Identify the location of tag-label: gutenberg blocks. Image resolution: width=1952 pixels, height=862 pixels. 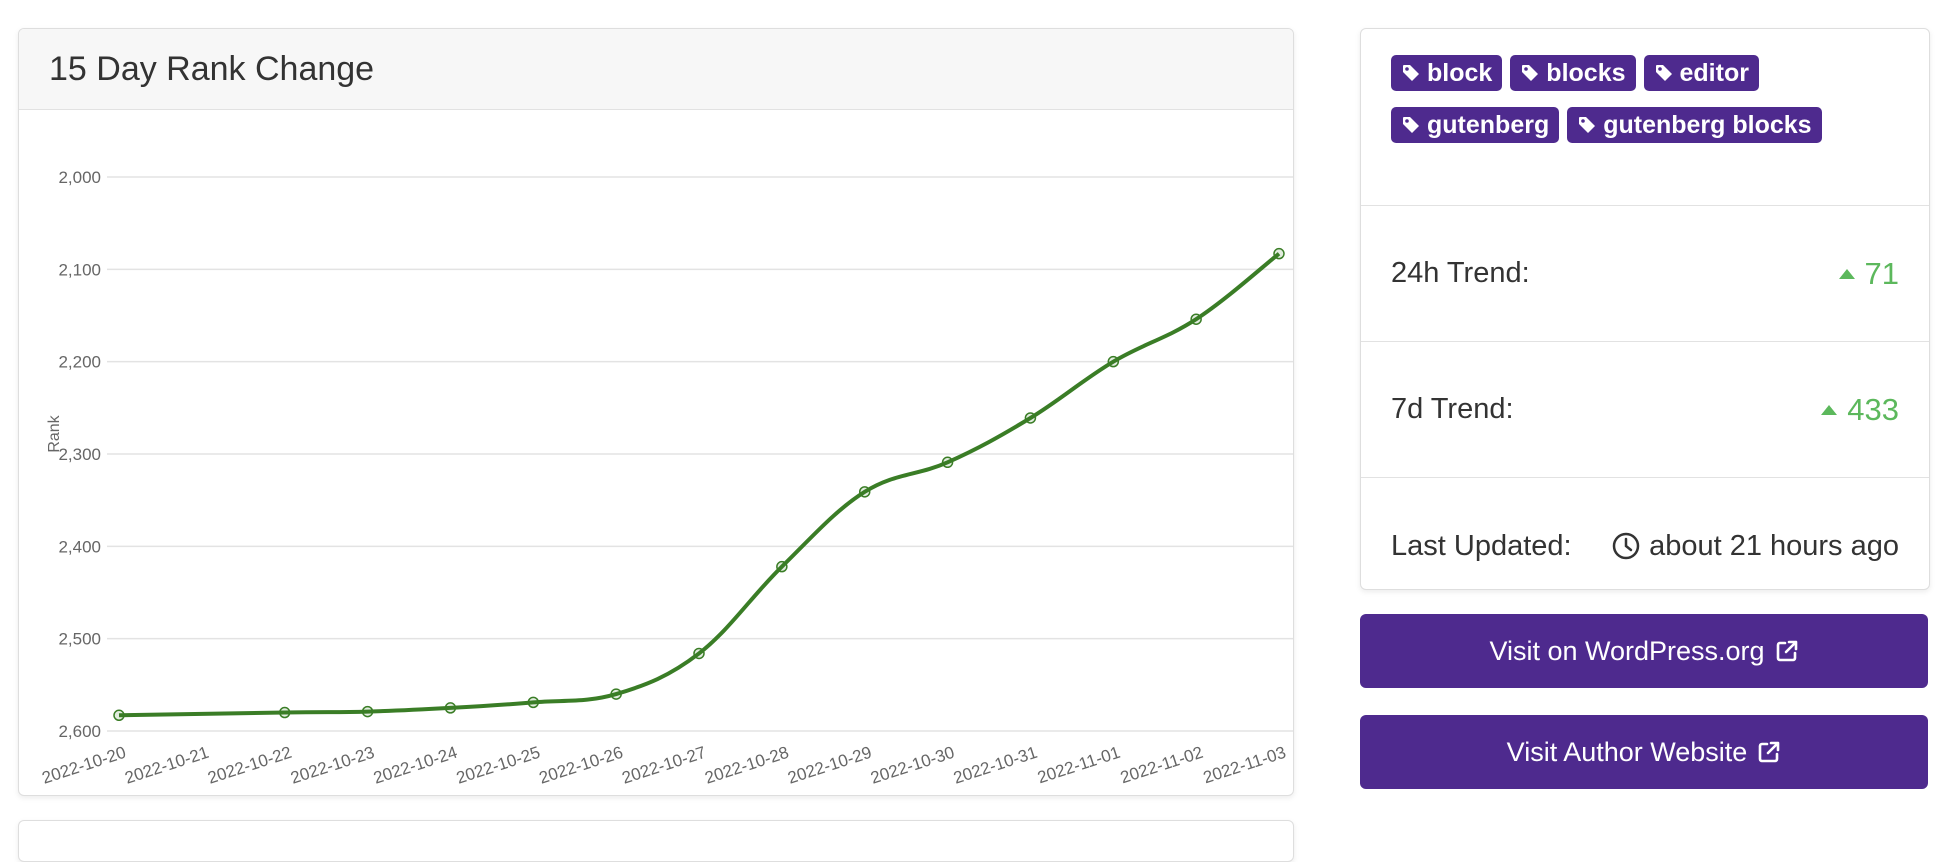
(1707, 124).